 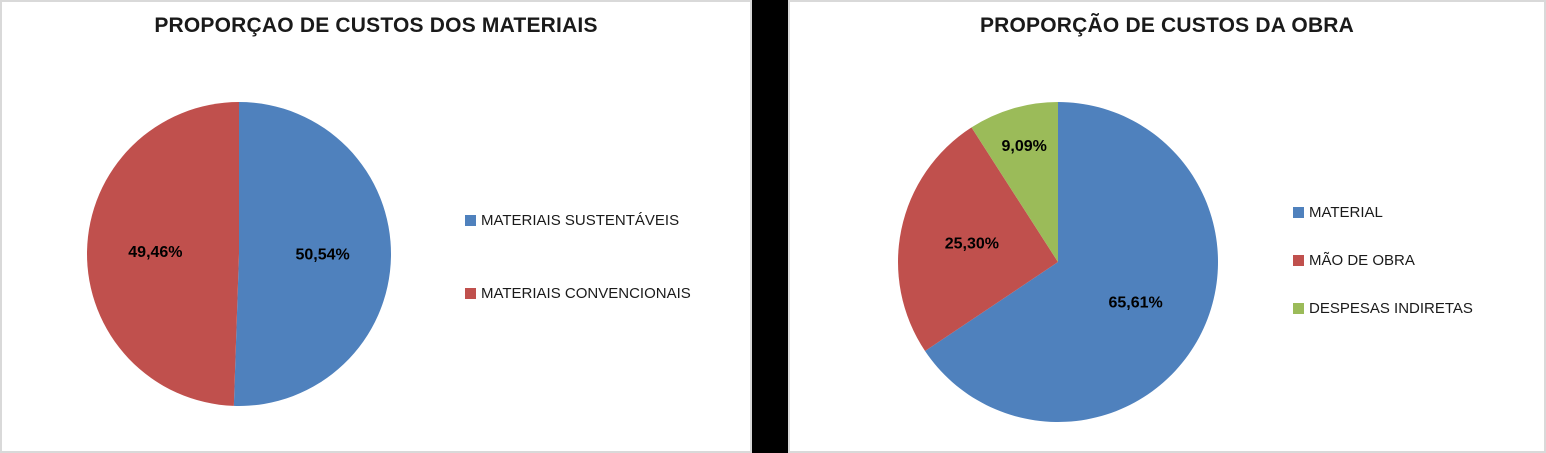 I want to click on pie-chart-materiais: 50,54% 49,46%, so click(x=239, y=254).